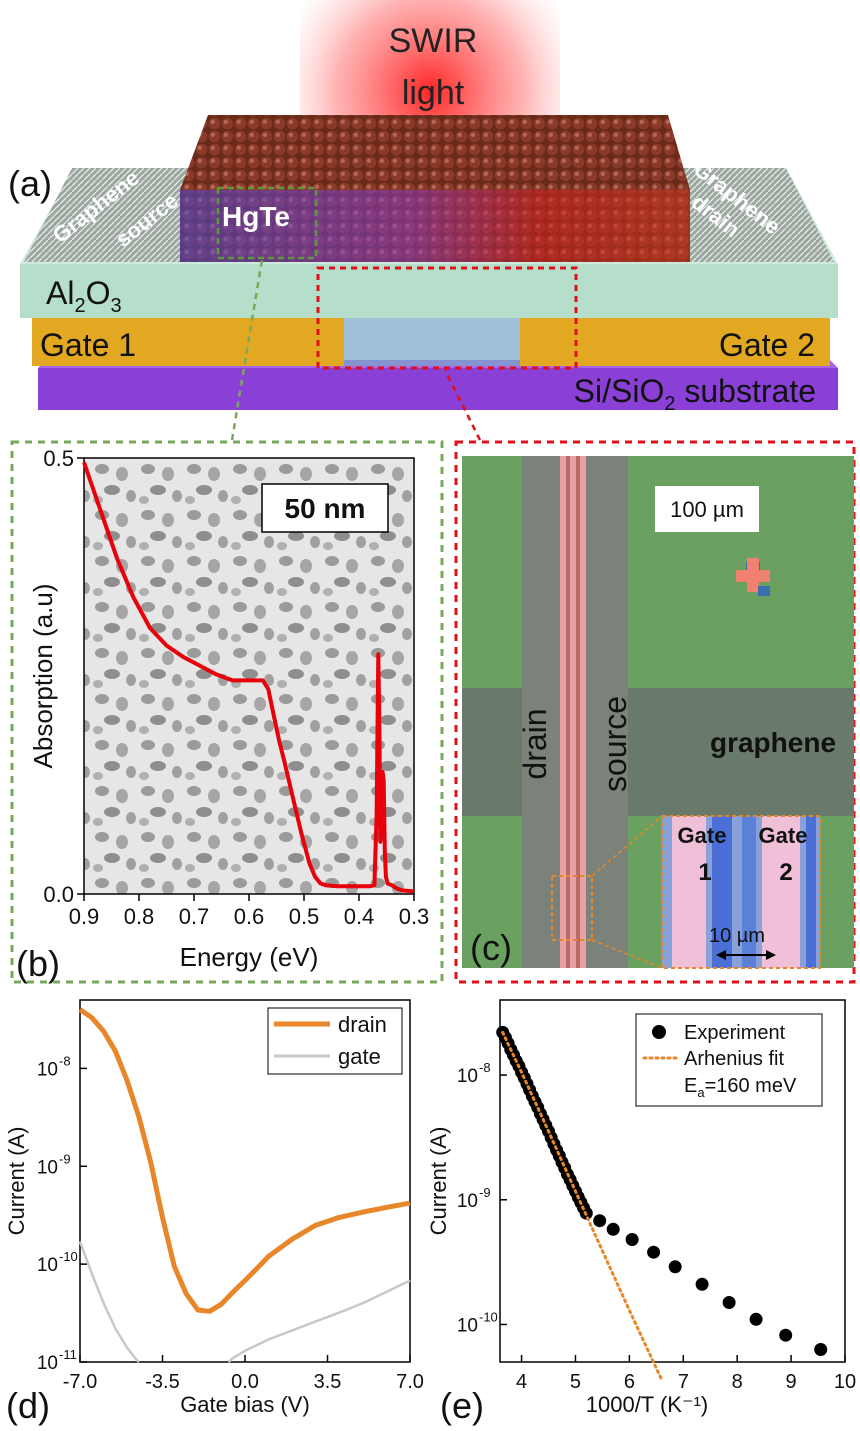 The height and width of the screenshot is (1431, 860). What do you see at coordinates (737, 1382) in the screenshot?
I see `panel-e-xtick-label: 8` at bounding box center [737, 1382].